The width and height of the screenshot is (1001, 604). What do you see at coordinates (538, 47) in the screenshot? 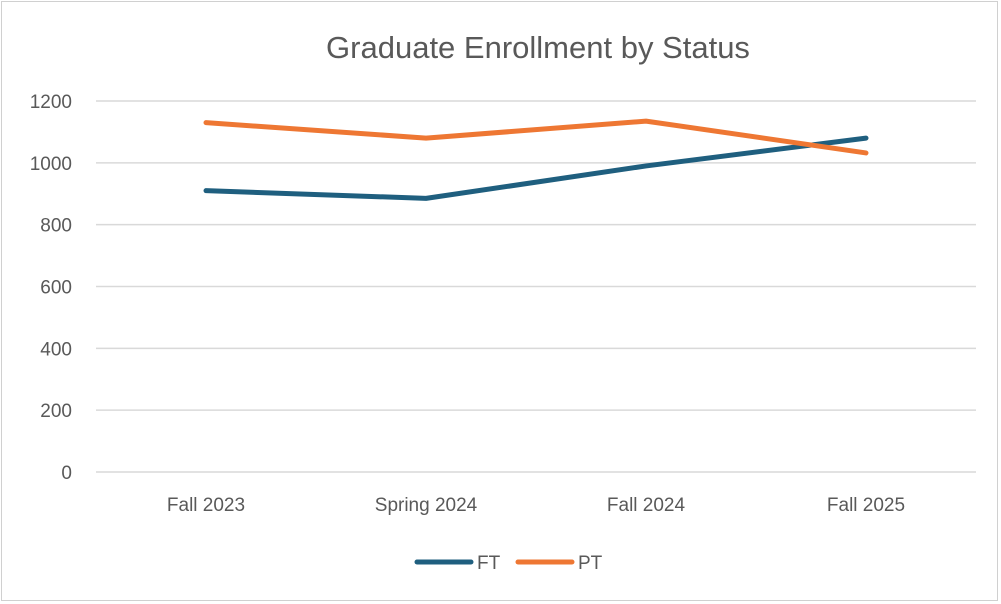
I see `chart-title: Graduate Enrollment by Status` at bounding box center [538, 47].